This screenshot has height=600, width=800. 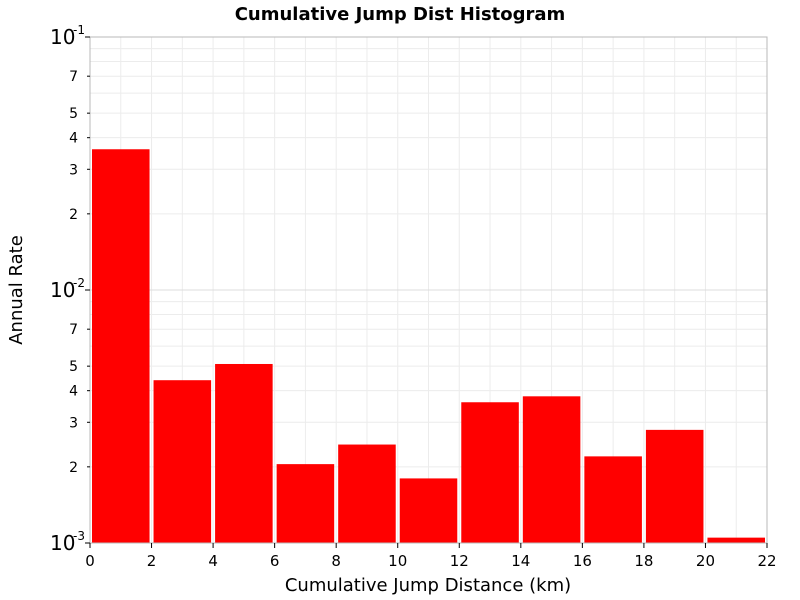 What do you see at coordinates (397, 561) in the screenshot?
I see `x-tick-label: 10` at bounding box center [397, 561].